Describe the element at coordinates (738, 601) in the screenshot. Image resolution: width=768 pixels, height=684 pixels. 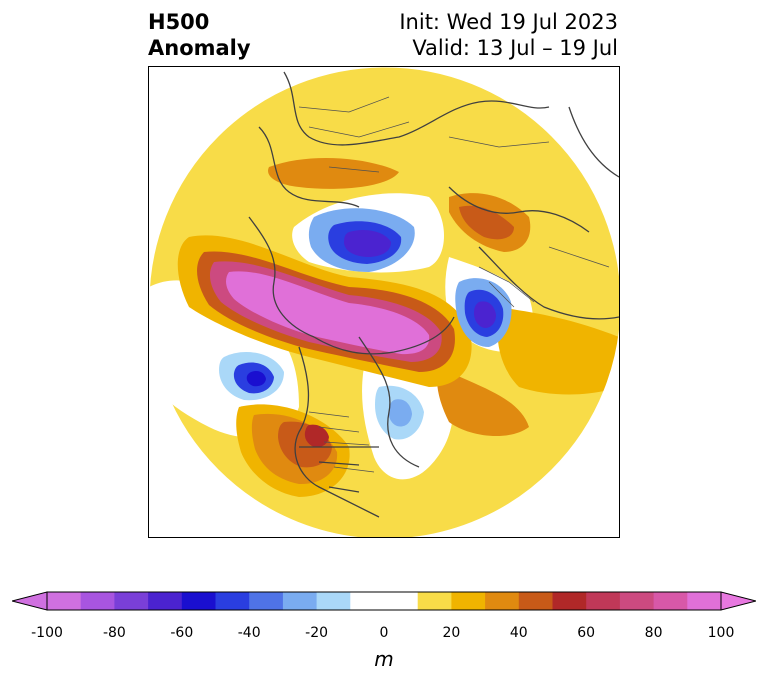
I see `colorbar-extend-max` at that location.